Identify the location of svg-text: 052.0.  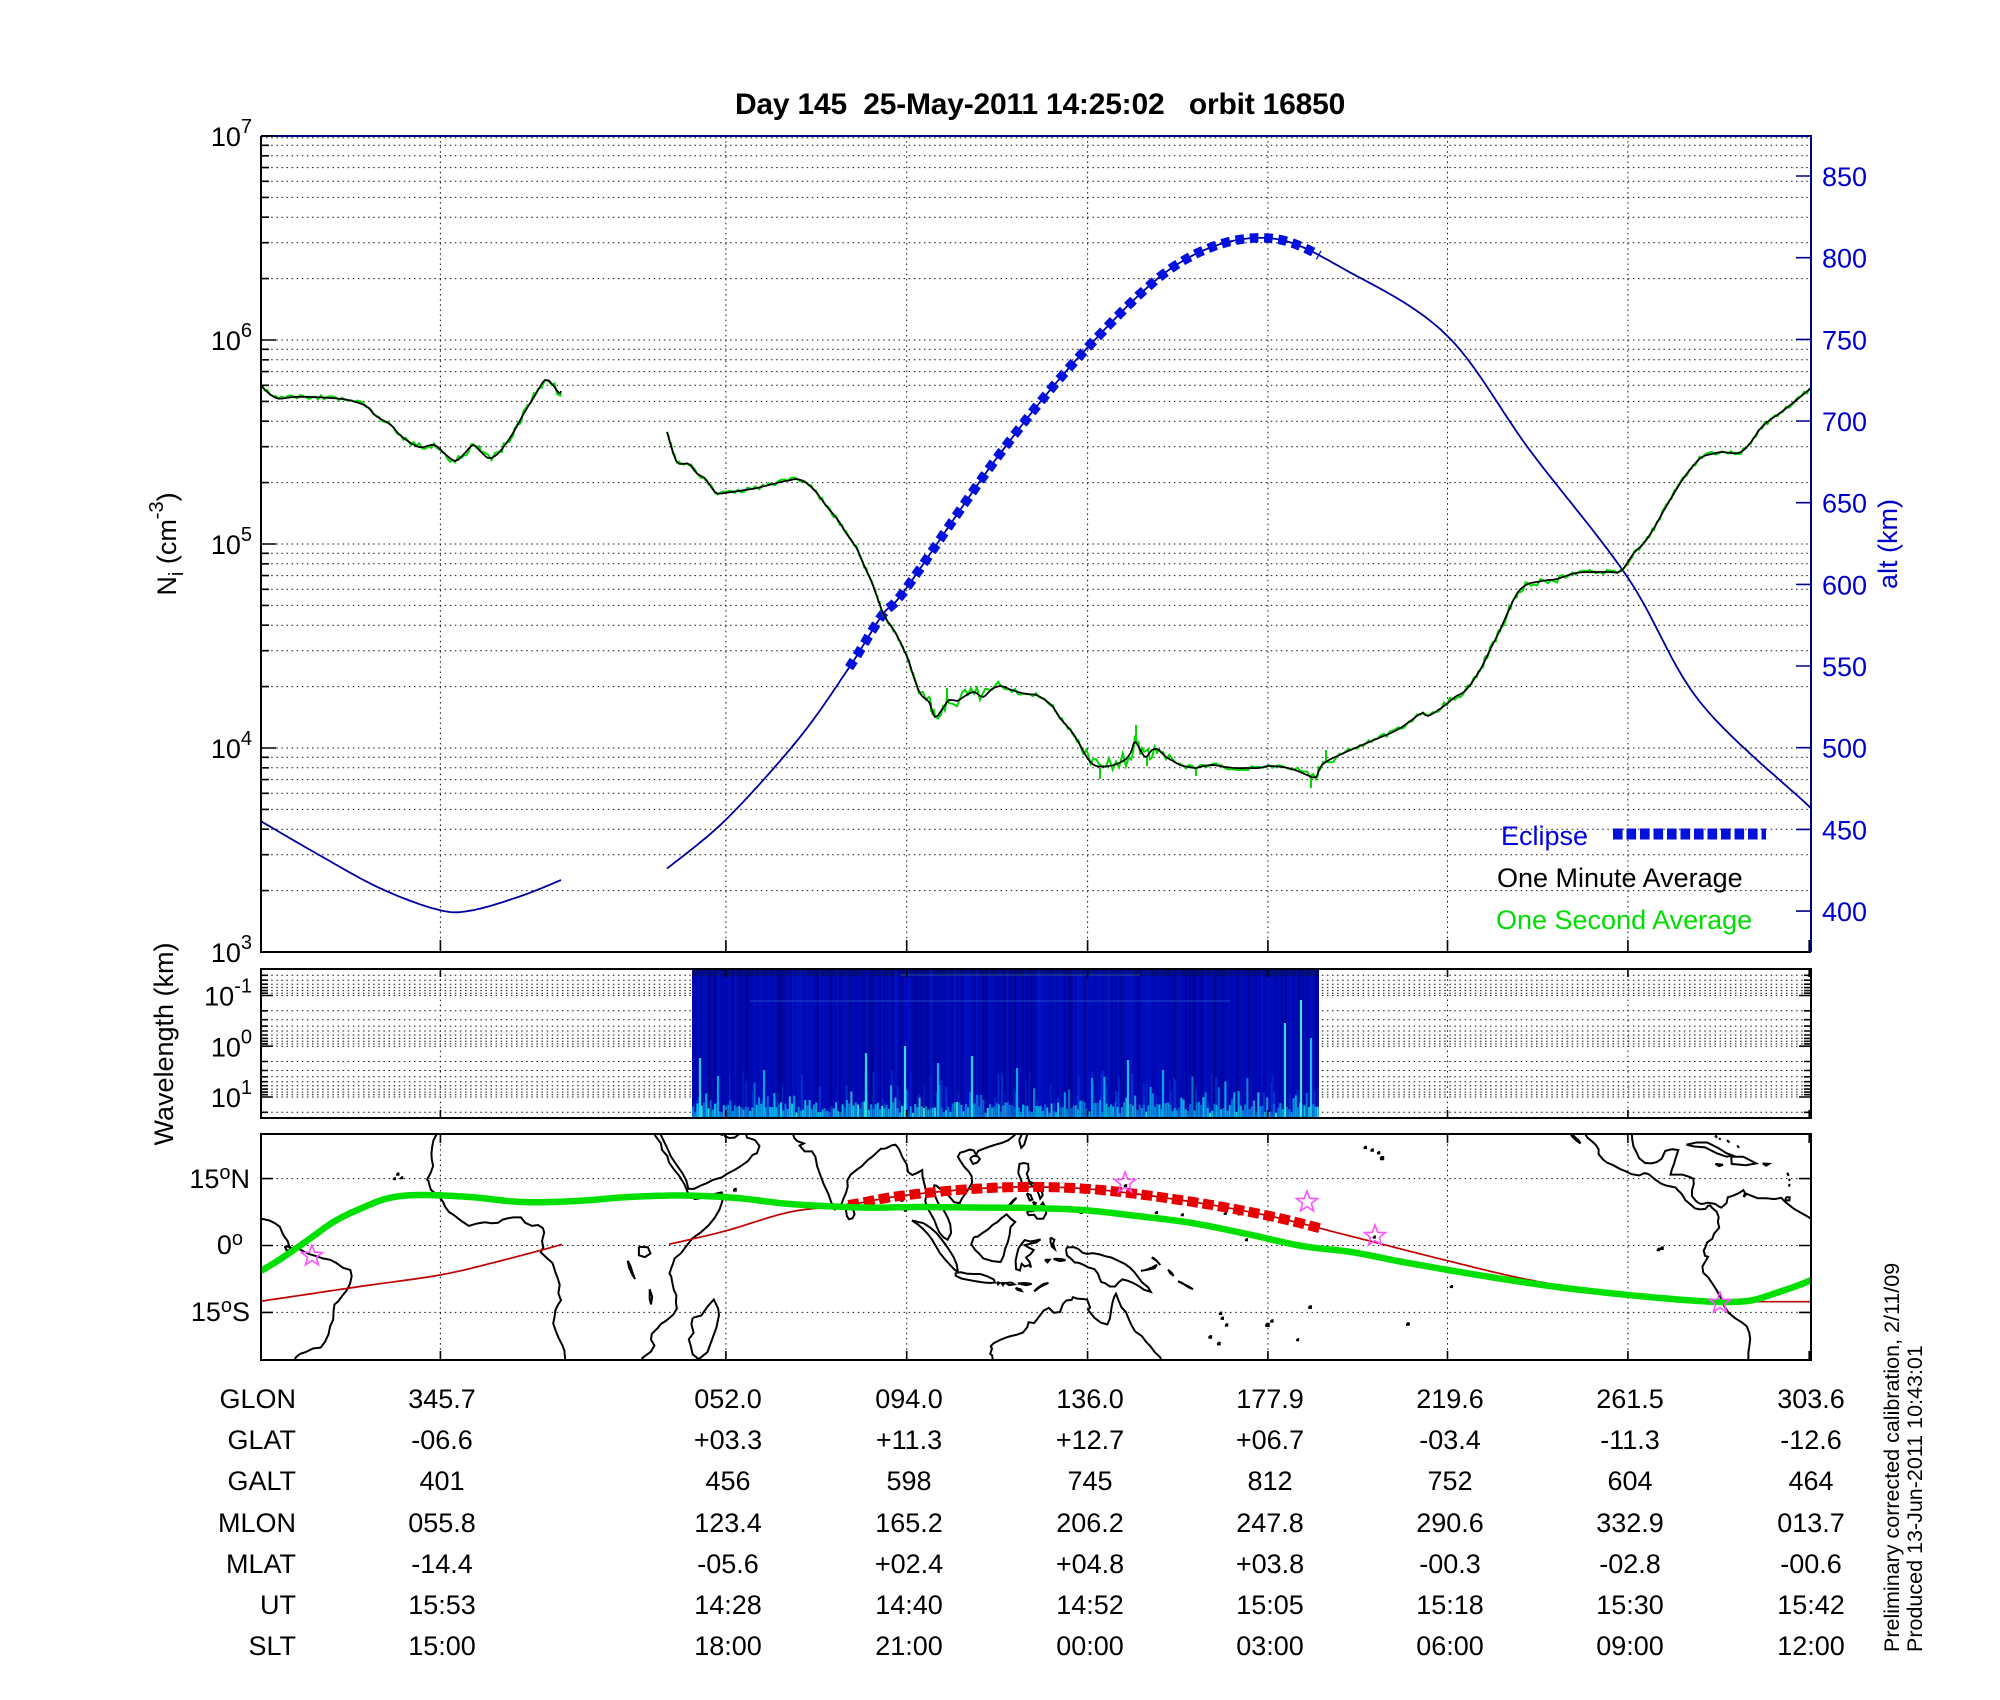
(728, 1399).